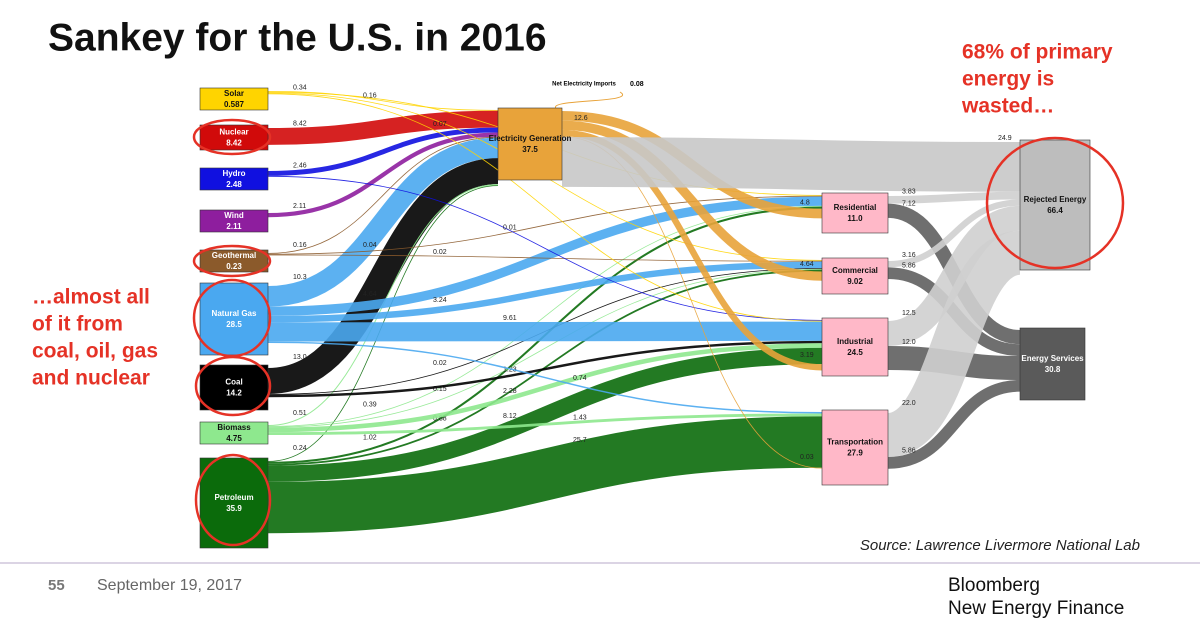 This screenshot has height=629, width=1200. I want to click on flow-label: 8.42, so click(300, 123).